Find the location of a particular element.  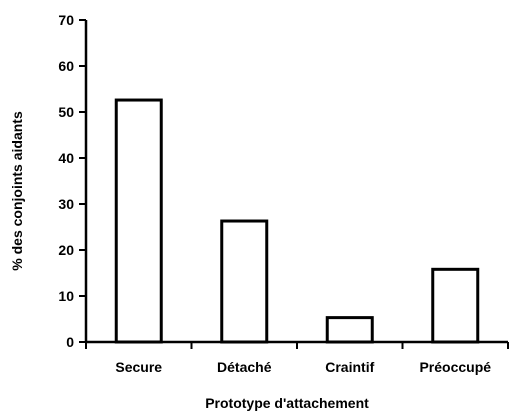

y-axis-title: % des conjoints aidants is located at coordinates (17, 191).